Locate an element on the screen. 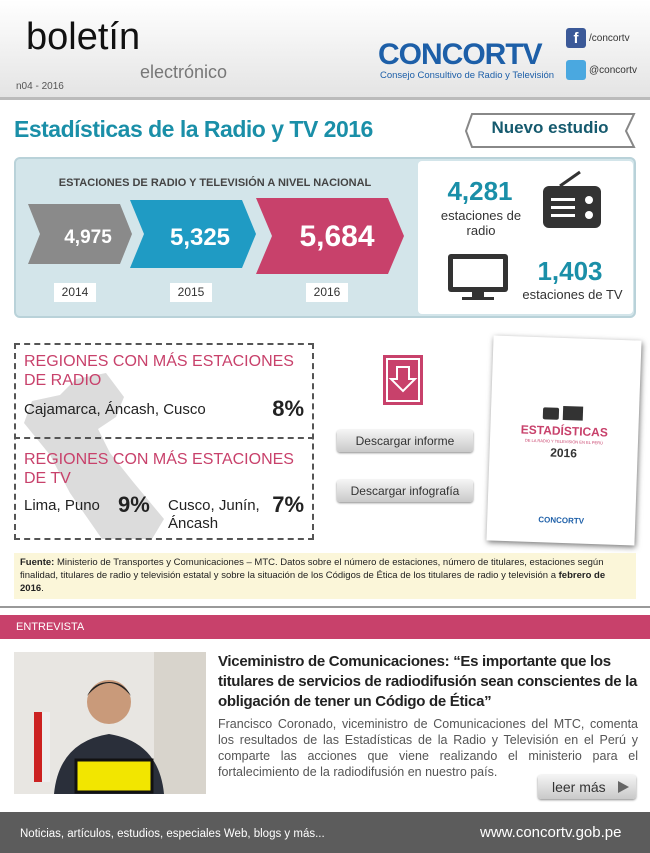 Image resolution: width=650 pixels, height=853 pixels. region-list: Cusco, Junín, Áncash is located at coordinates (214, 514).